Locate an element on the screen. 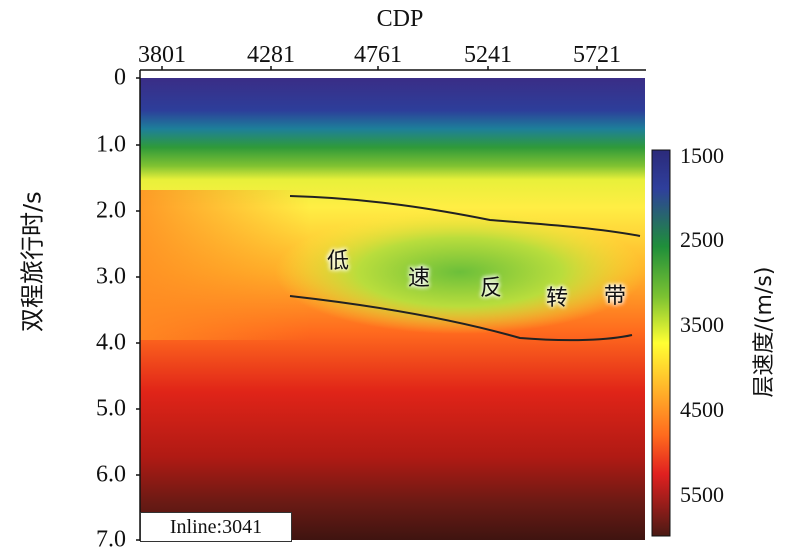 This screenshot has width=800, height=554. annotation-char: 速 is located at coordinates (419, 278).